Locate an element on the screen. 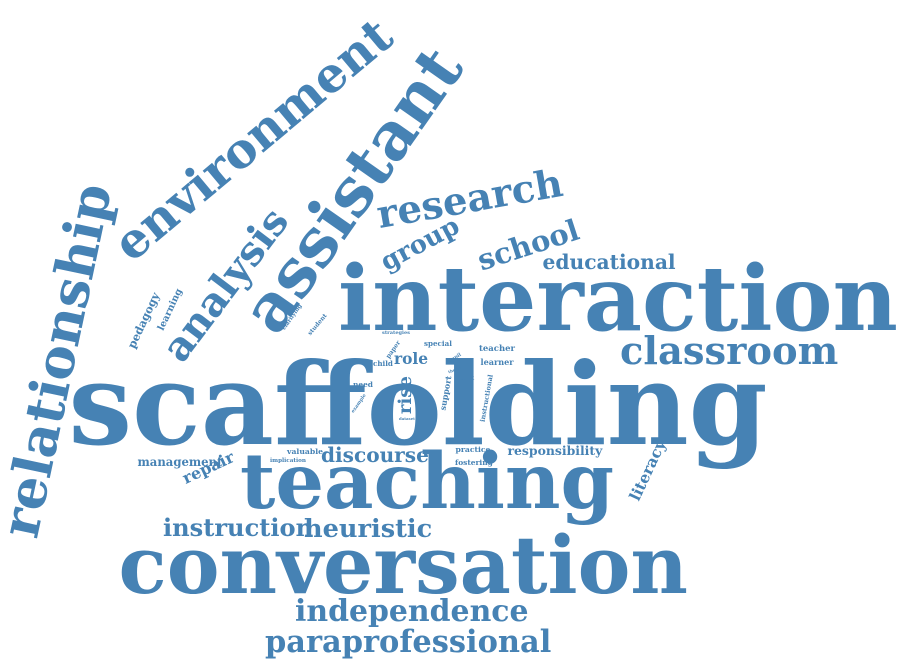  word-responsibility: responsibility is located at coordinates (555, 450).